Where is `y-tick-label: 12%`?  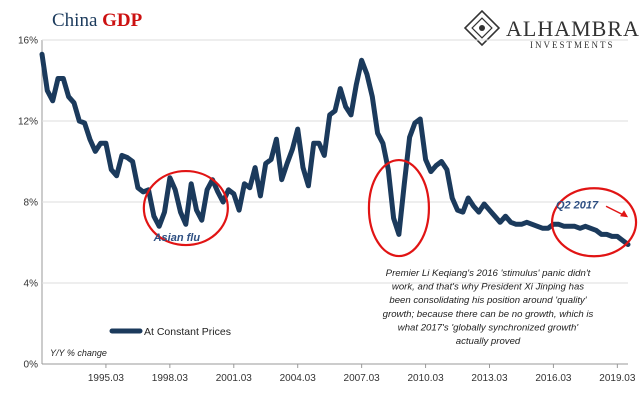
y-tick-label: 12% is located at coordinates (28, 122).